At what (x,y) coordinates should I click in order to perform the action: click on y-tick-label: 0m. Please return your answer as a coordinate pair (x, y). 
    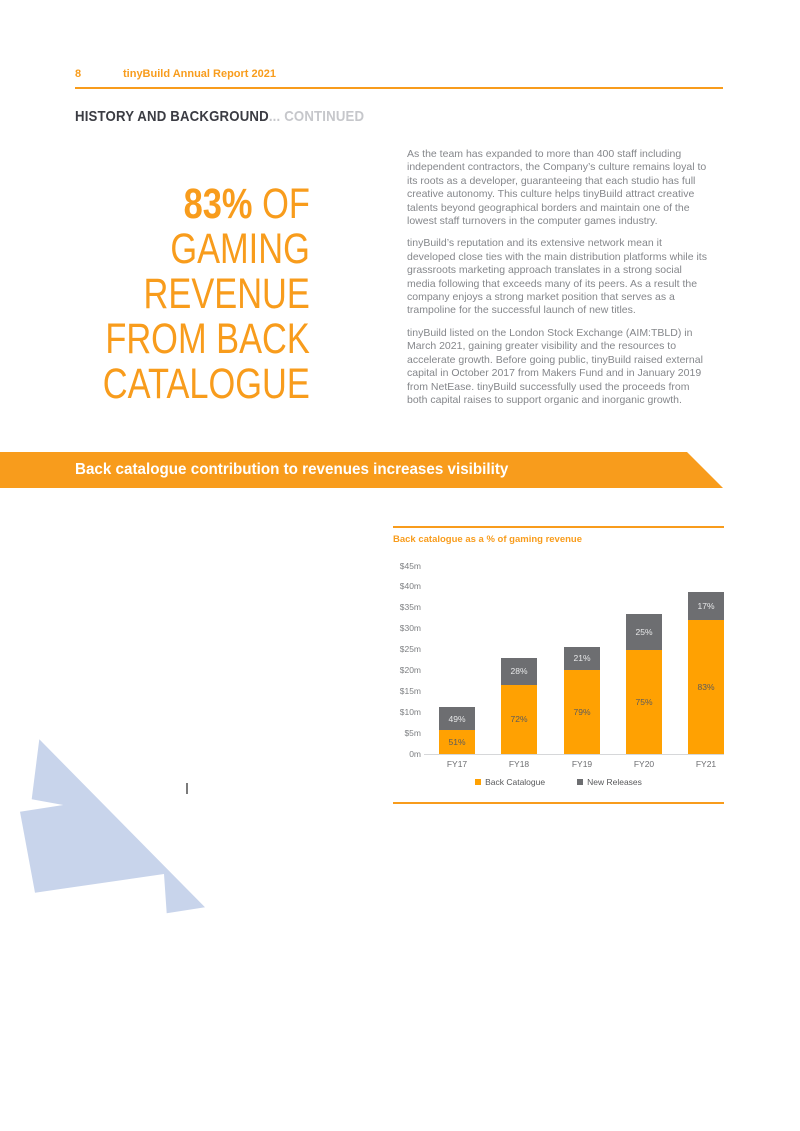
    Looking at the image, I should click on (415, 753).